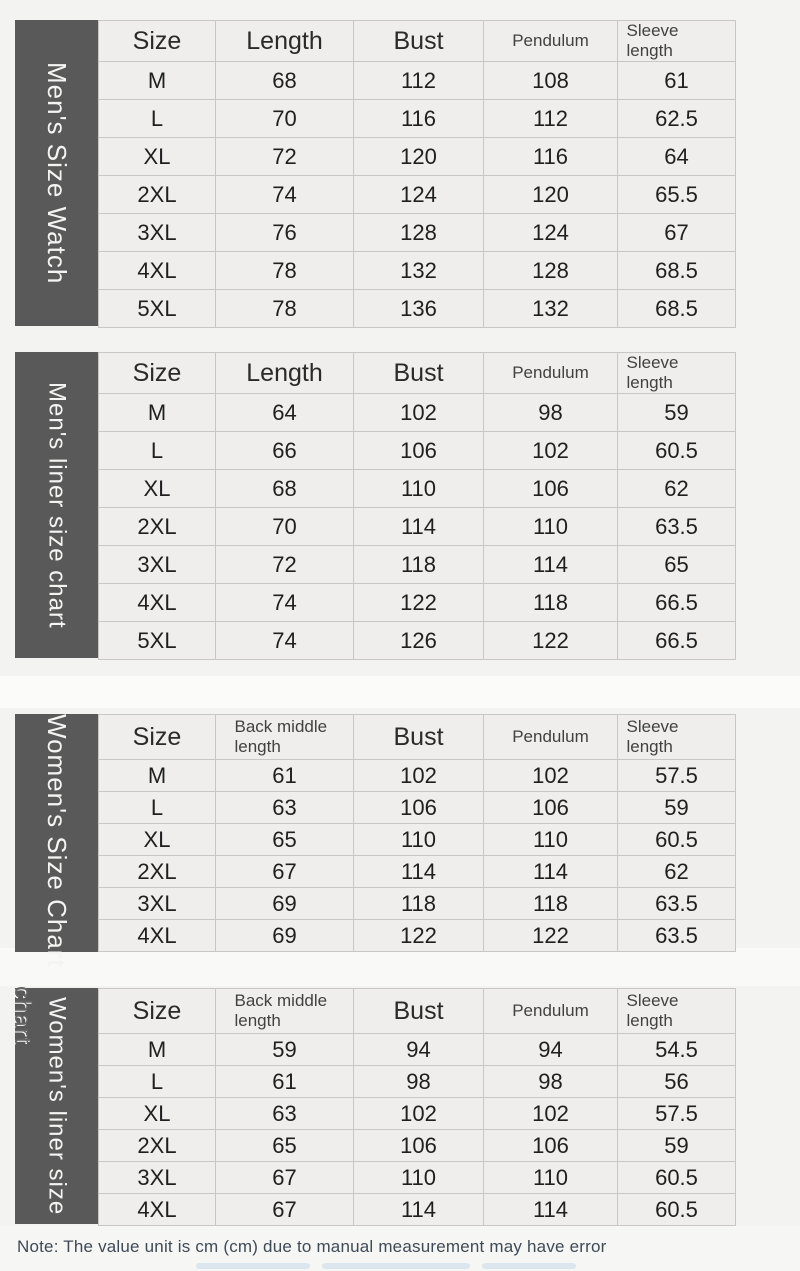 Image resolution: width=800 pixels, height=1271 pixels. I want to click on table-title-vertical: Women's Size Chart, so click(57, 841).